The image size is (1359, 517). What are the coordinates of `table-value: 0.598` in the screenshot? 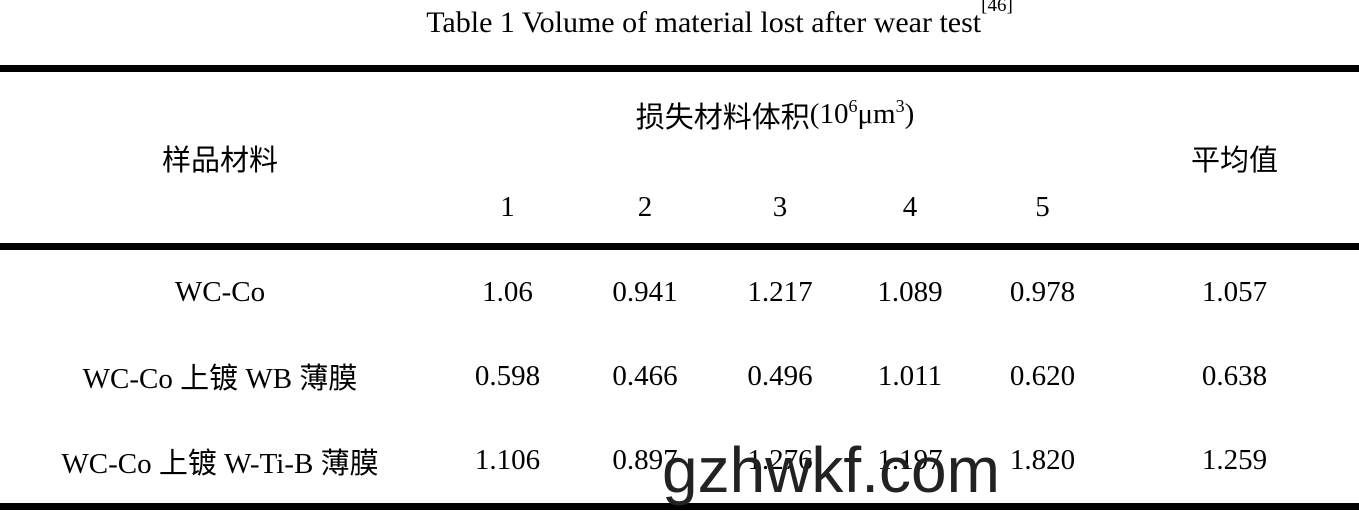 It's located at (507, 375).